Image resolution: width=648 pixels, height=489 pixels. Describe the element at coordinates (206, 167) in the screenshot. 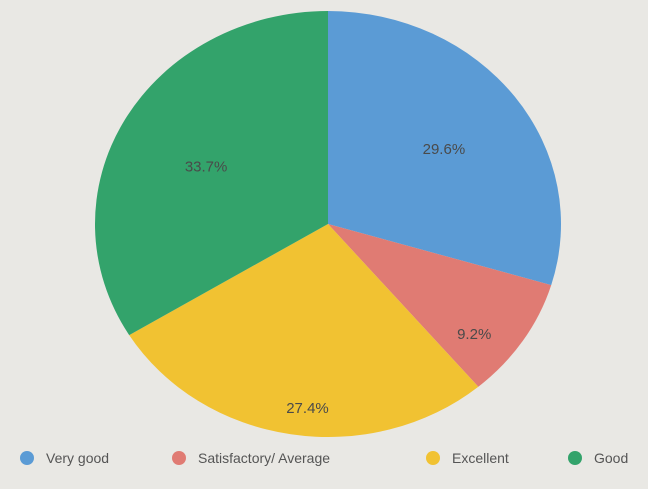

I see `data-label-good: 33.7%` at that location.